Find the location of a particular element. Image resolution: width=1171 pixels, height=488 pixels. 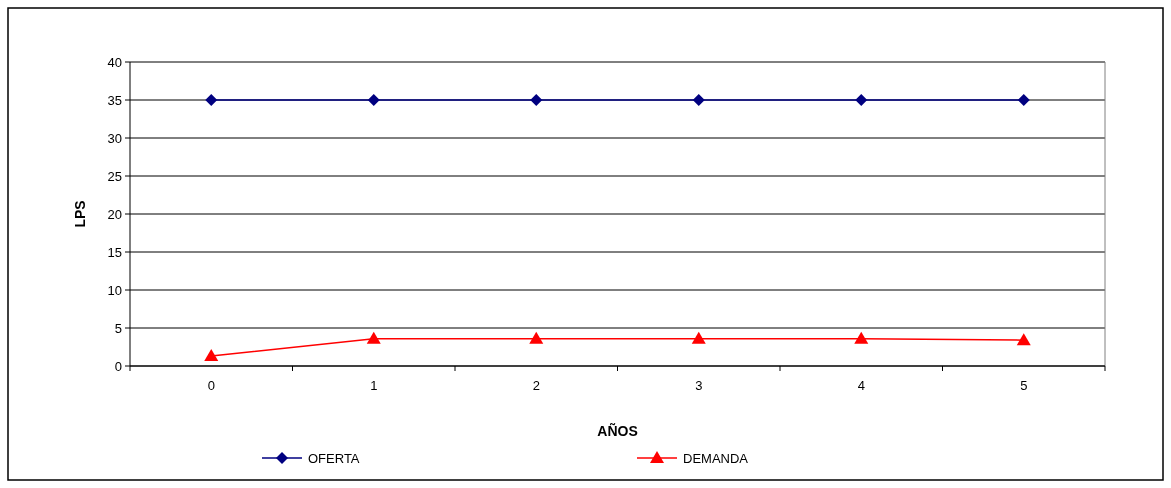

y-tick-label: 0 is located at coordinates (118, 366).